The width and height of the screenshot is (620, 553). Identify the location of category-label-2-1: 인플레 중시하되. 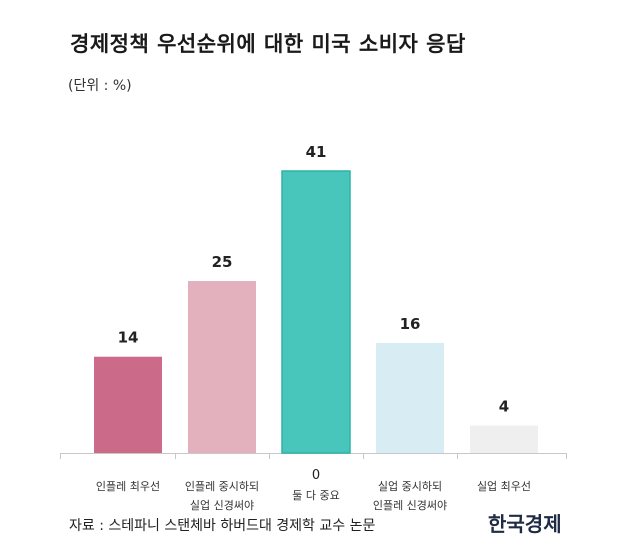
(222, 486).